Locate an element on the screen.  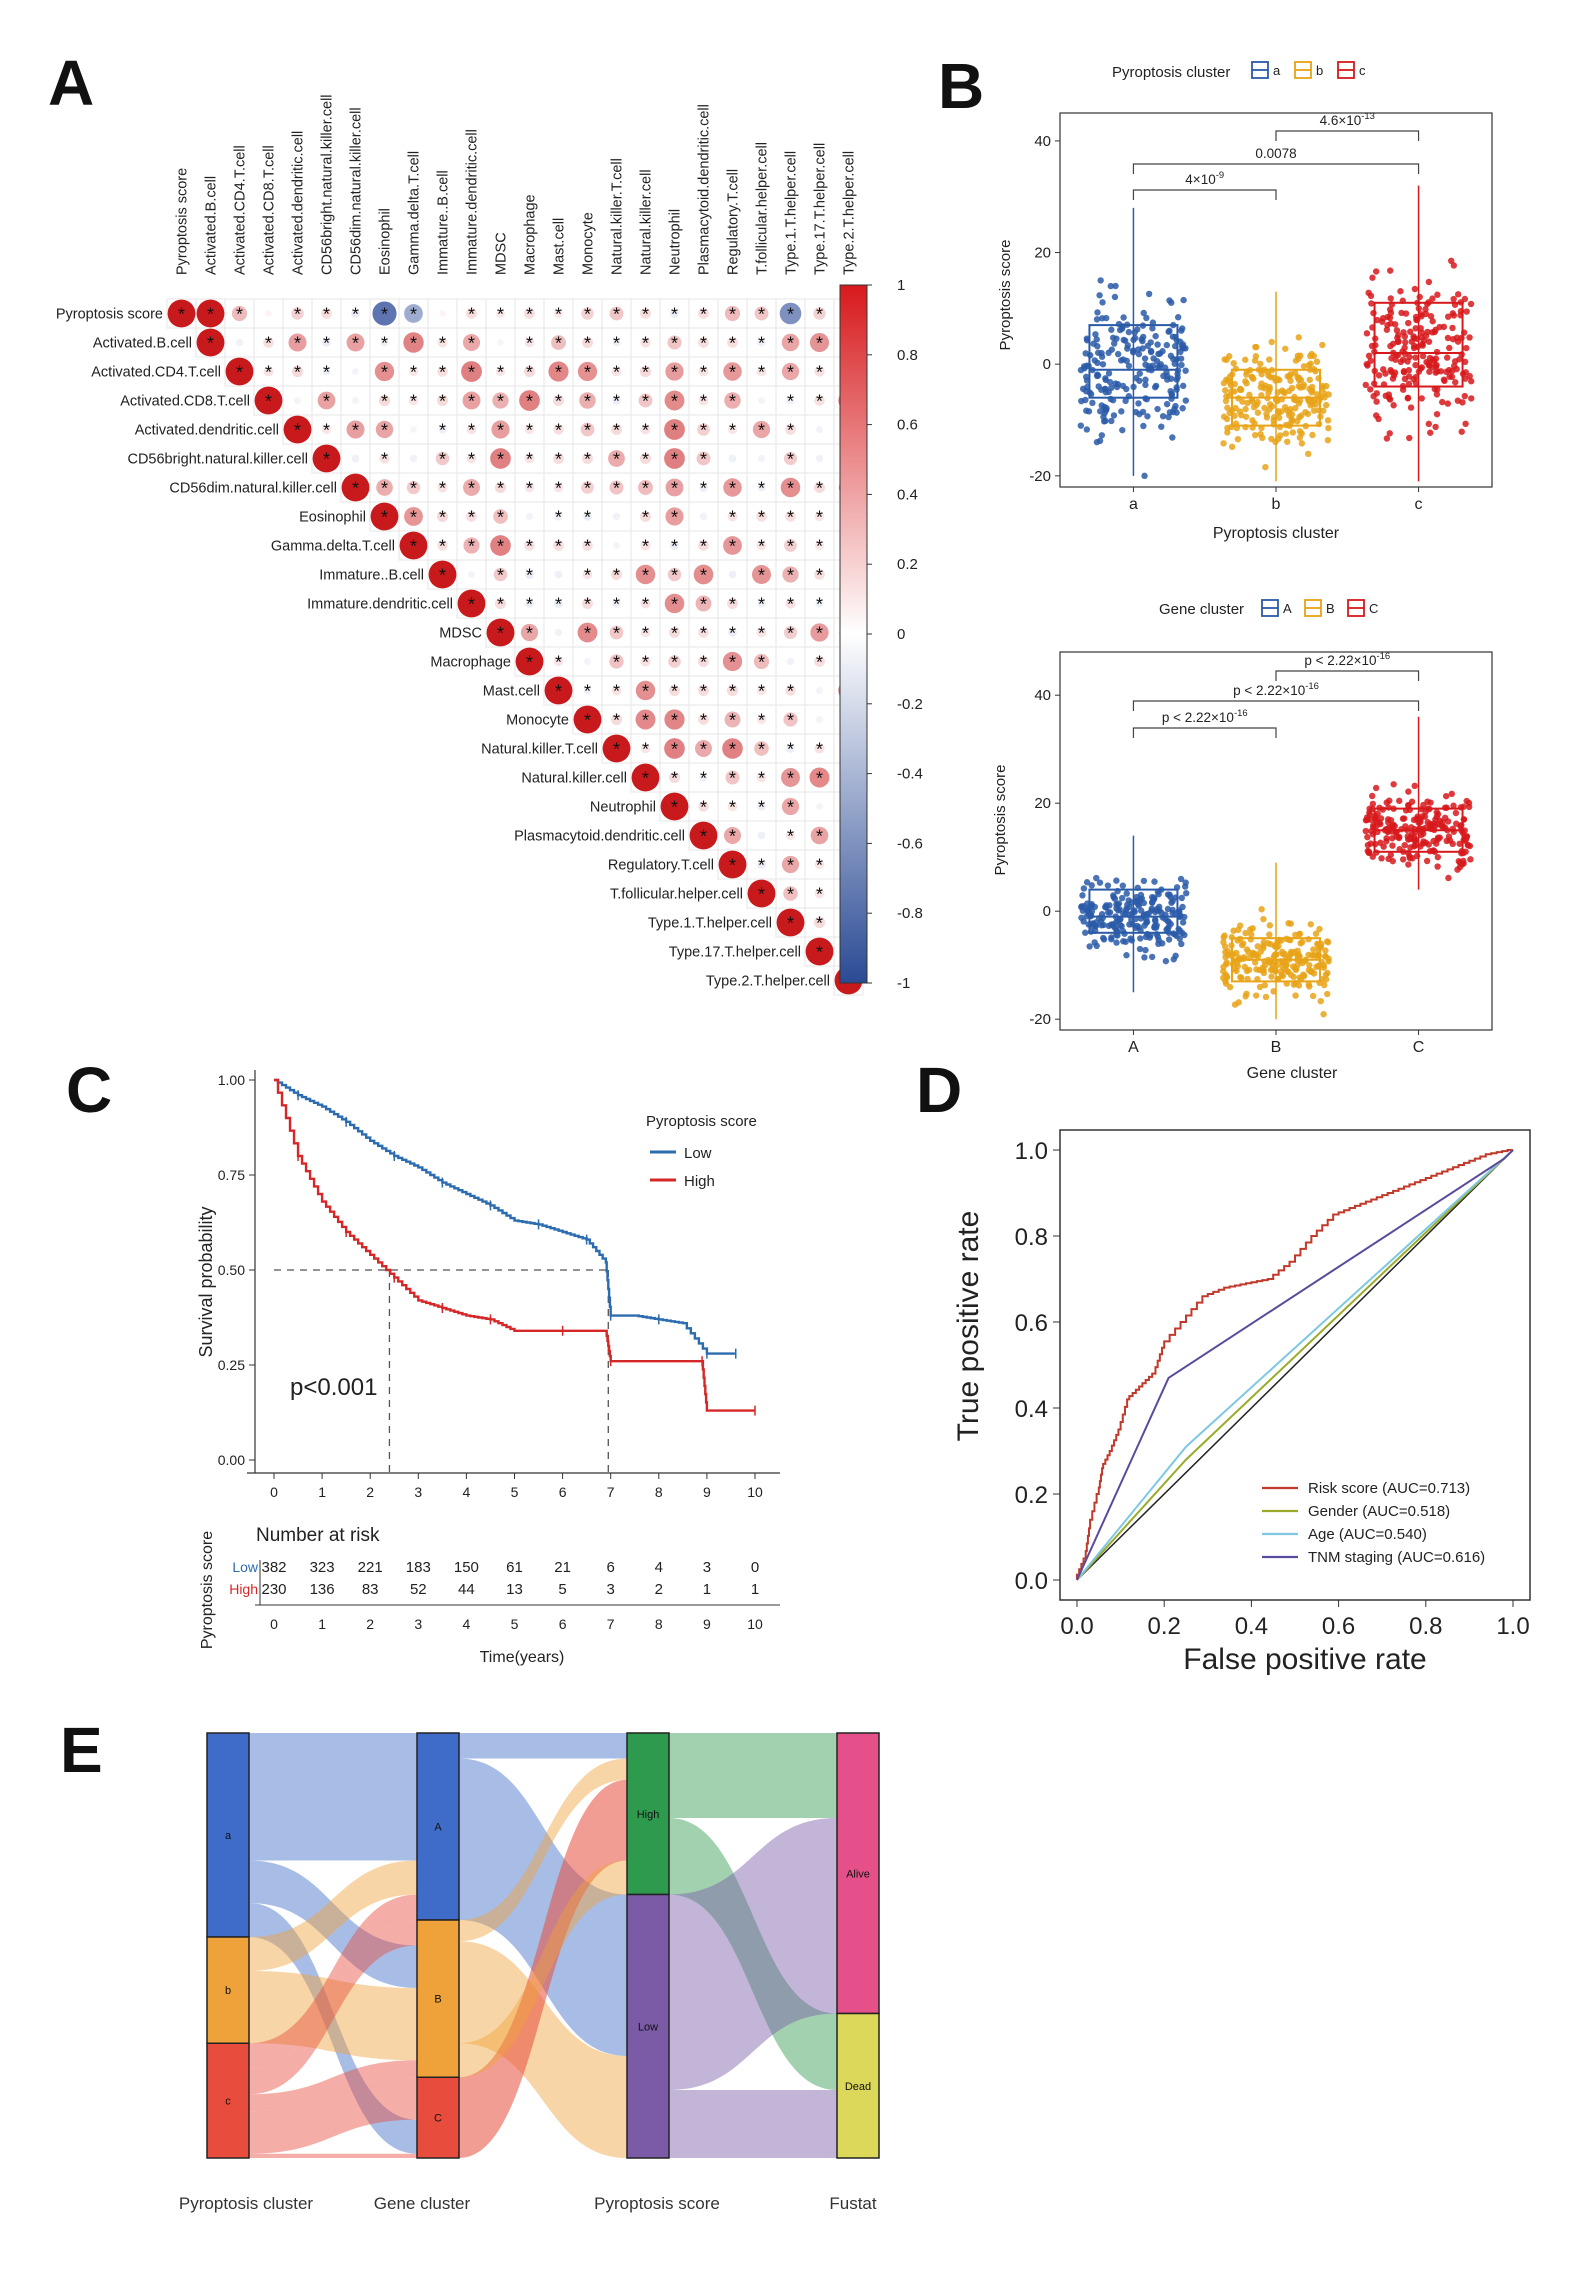
x-tick-label: 2 is located at coordinates (370, 1492).